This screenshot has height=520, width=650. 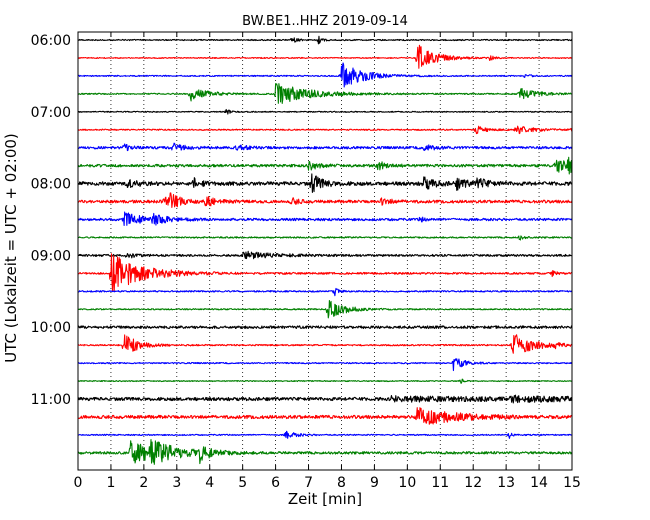 I want to click on x-axis-label: Zeit [min], so click(x=325, y=499).